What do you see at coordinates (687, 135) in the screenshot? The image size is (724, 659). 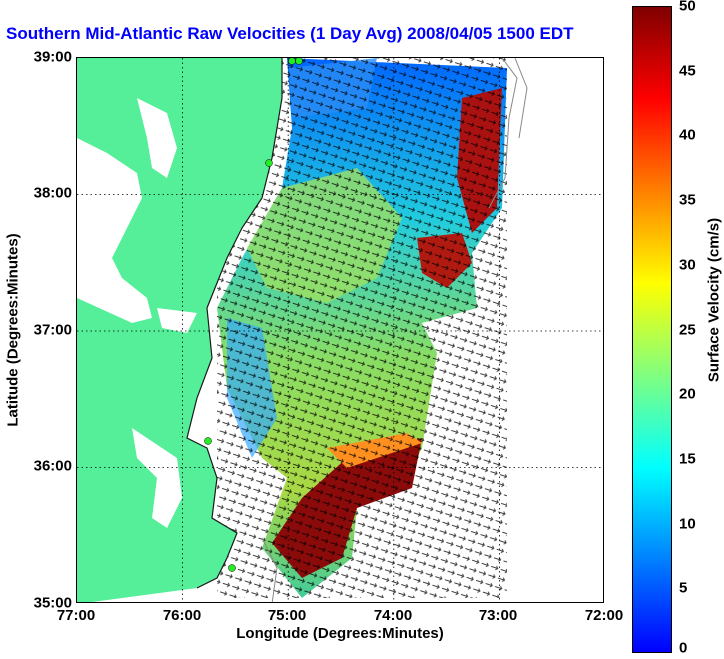 I see `colorbar-tick: 40` at bounding box center [687, 135].